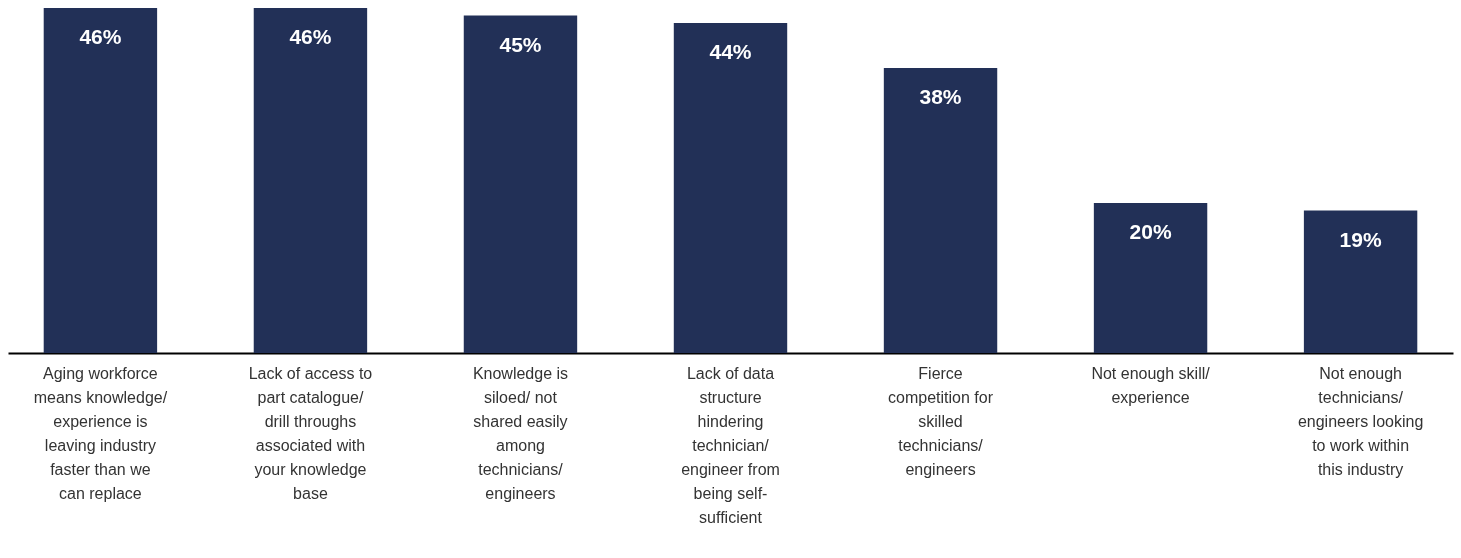 Image resolution: width=1461 pixels, height=558 pixels. What do you see at coordinates (941, 421) in the screenshot?
I see `x-tick-label: Fierce competition for skilled technicians/ engineers` at bounding box center [941, 421].